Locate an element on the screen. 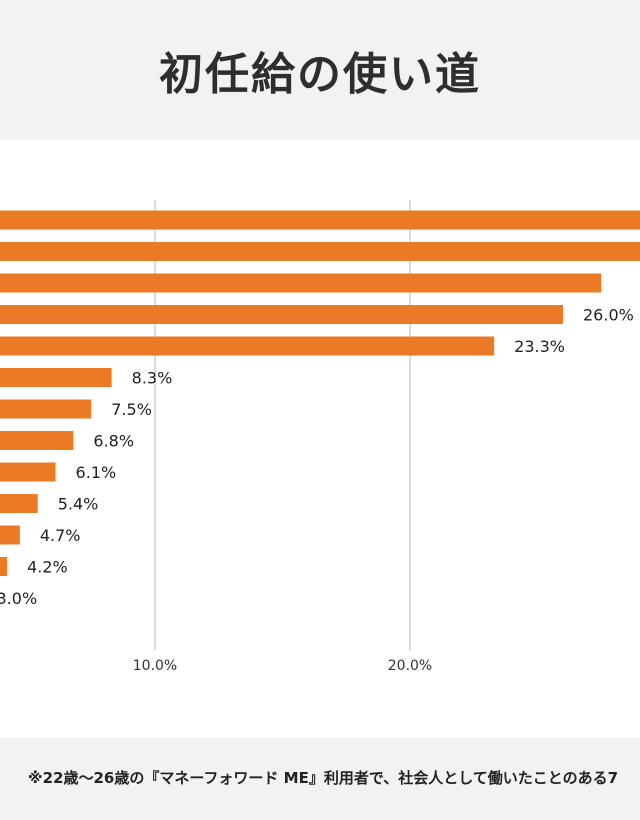 This screenshot has height=820, width=640. data-label: 6.8% is located at coordinates (113, 441).